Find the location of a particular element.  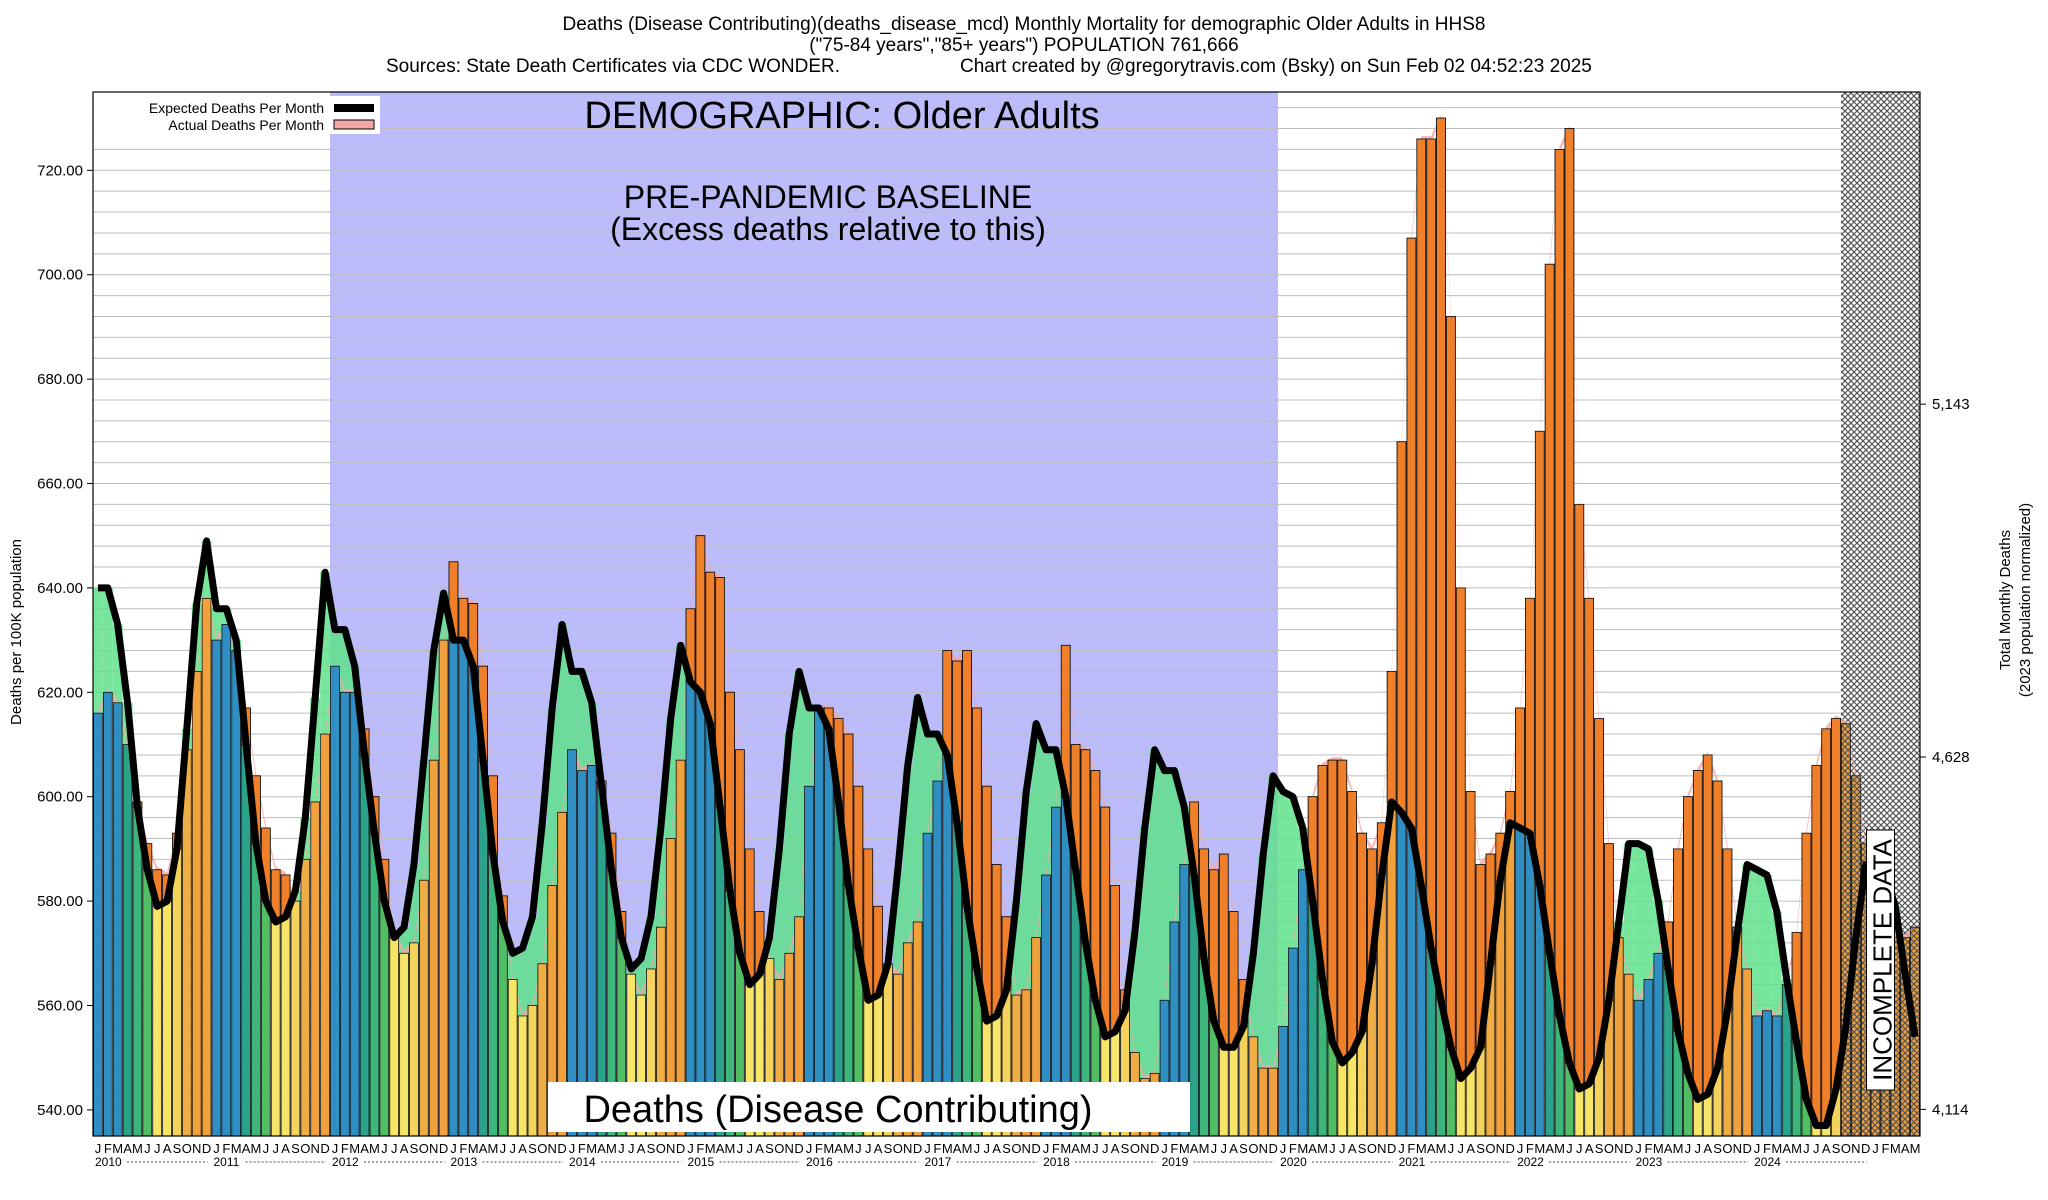

right-tick-label: 4,114 is located at coordinates (1950, 1109).